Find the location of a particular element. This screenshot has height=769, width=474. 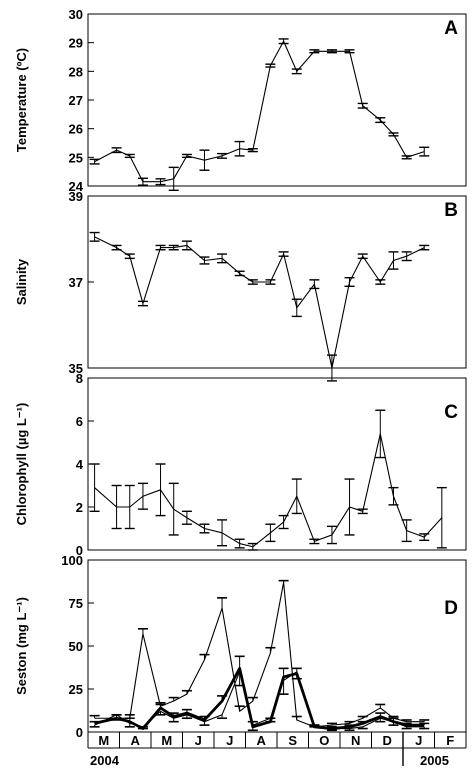

panel-d-ticks: 0 25 50 75 100 is located at coordinates (77, 646).